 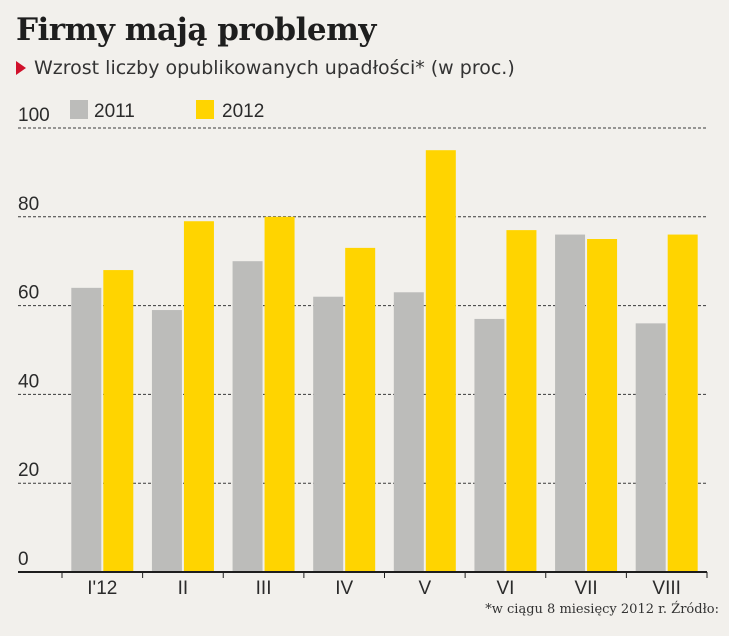 What do you see at coordinates (344, 588) in the screenshot?
I see `x-tick-label: IV` at bounding box center [344, 588].